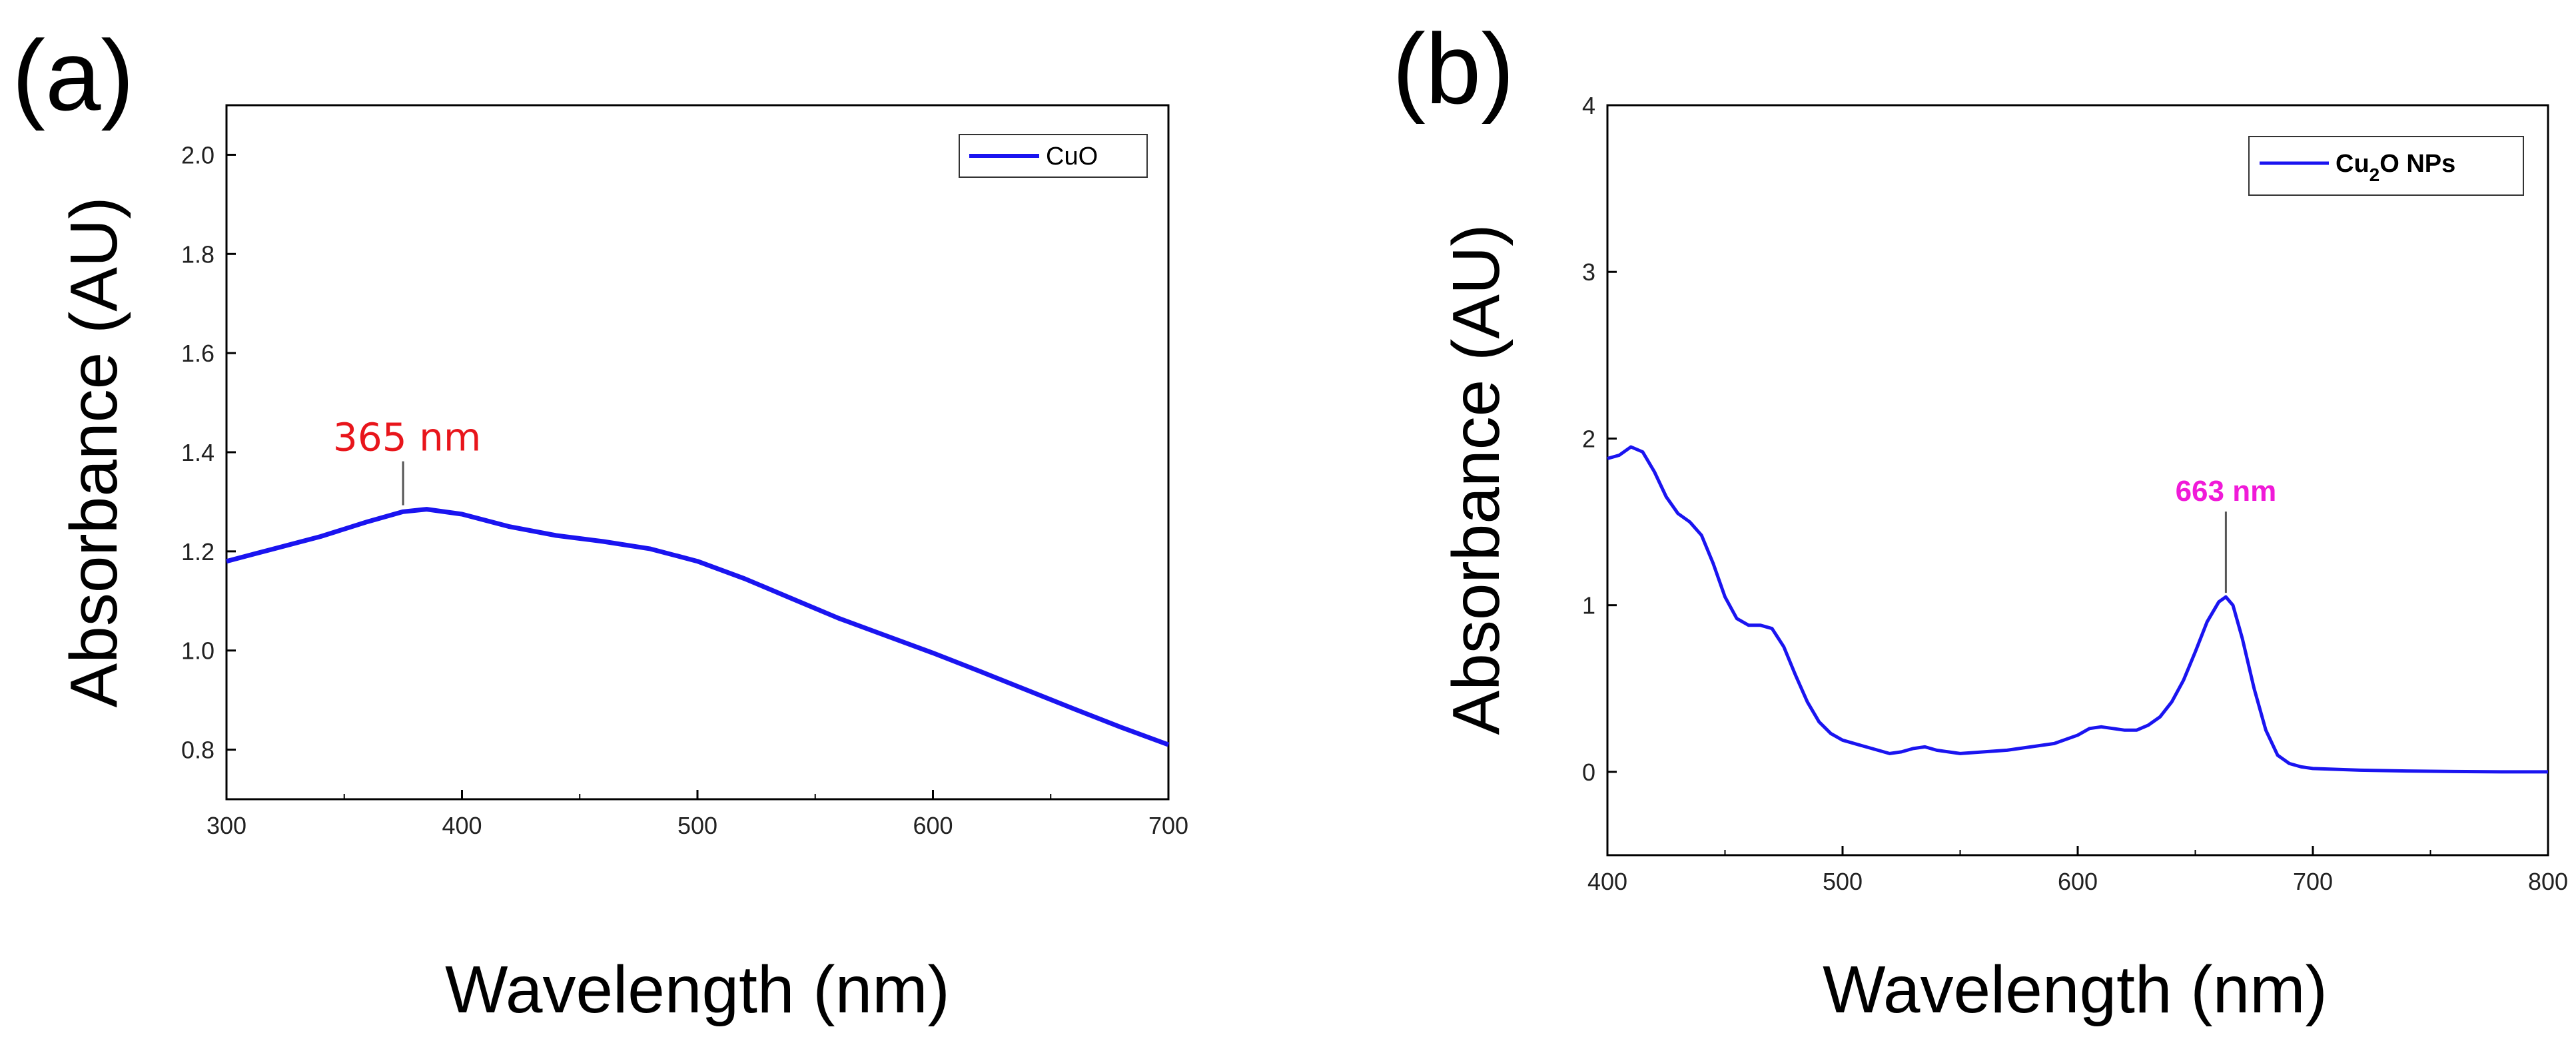 The width and height of the screenshot is (2576, 1037). What do you see at coordinates (1476, 480) in the screenshot?
I see `panel-b-y-axis-title: Absorbance (AU)` at bounding box center [1476, 480].